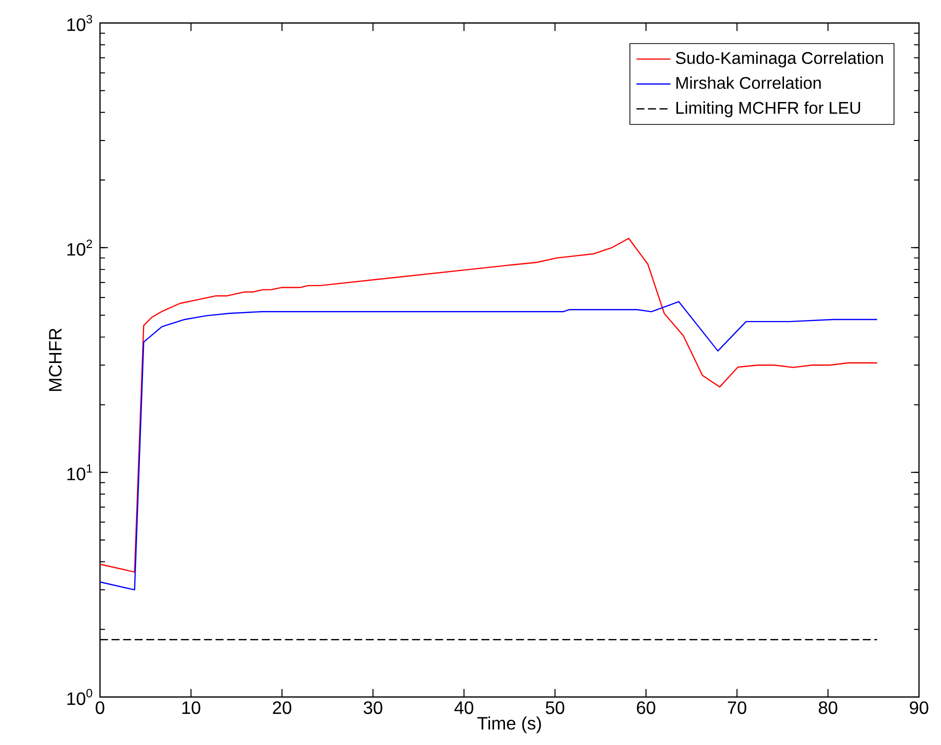 The height and width of the screenshot is (745, 941). I want to click on legend-label: Limiting MCHFR for LEU, so click(768, 109).